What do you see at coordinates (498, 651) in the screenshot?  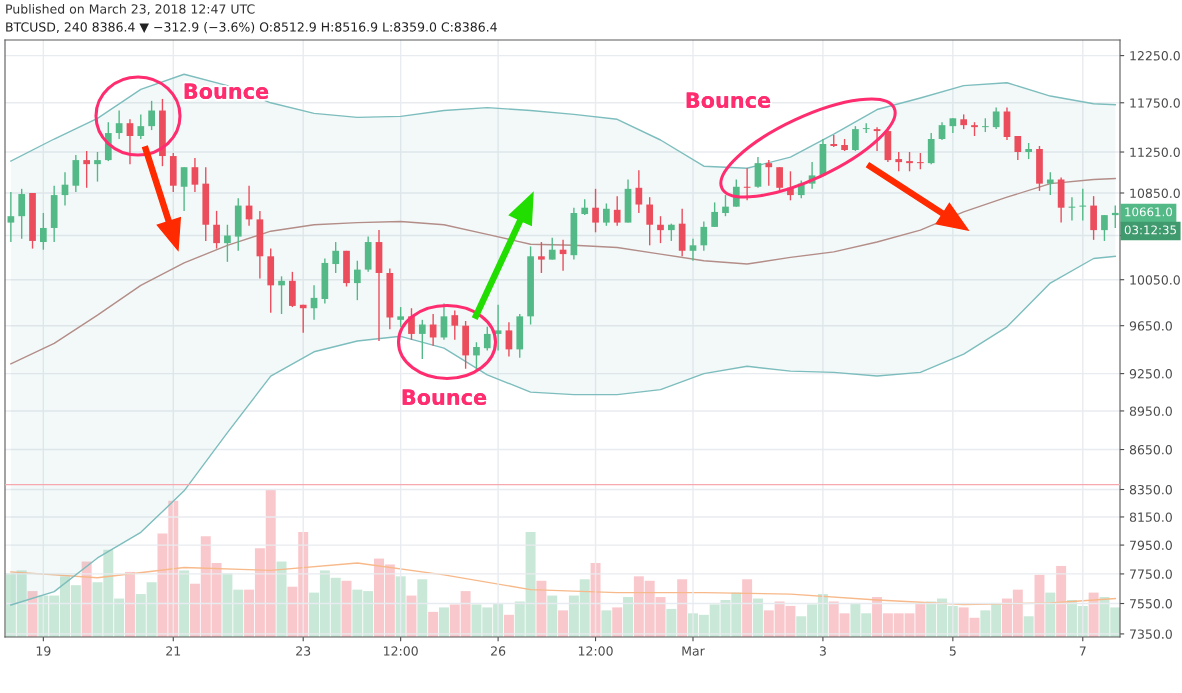 I see `x-tick-label: 26` at bounding box center [498, 651].